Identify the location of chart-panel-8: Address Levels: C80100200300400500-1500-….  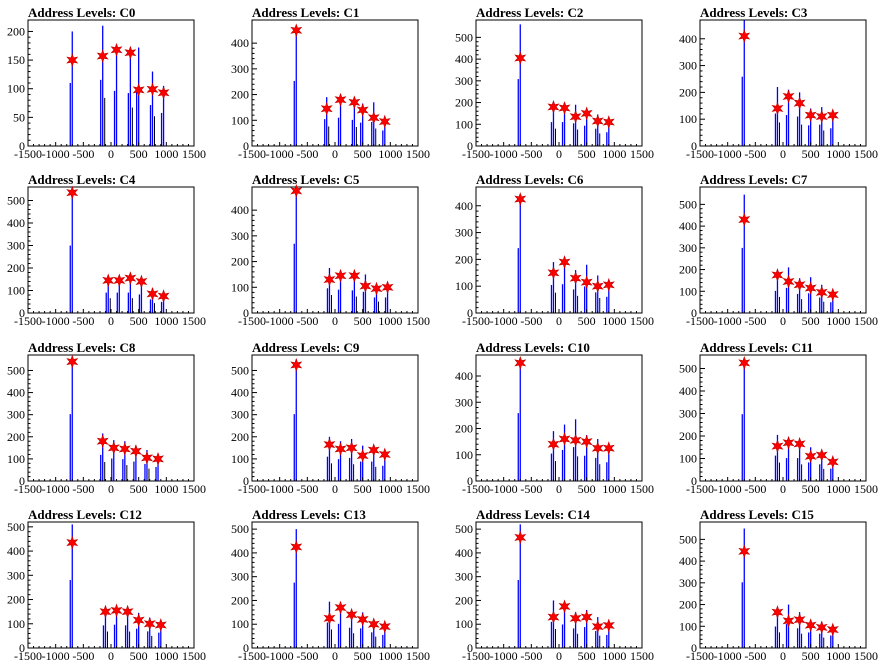
(106, 418).